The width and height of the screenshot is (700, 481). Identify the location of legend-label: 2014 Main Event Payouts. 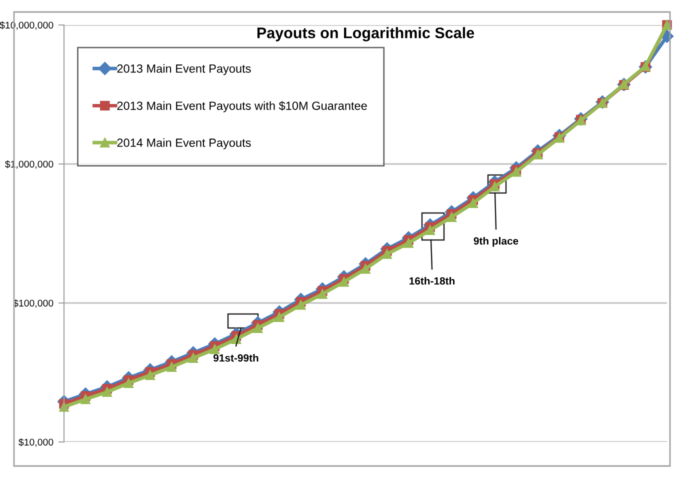
(184, 144).